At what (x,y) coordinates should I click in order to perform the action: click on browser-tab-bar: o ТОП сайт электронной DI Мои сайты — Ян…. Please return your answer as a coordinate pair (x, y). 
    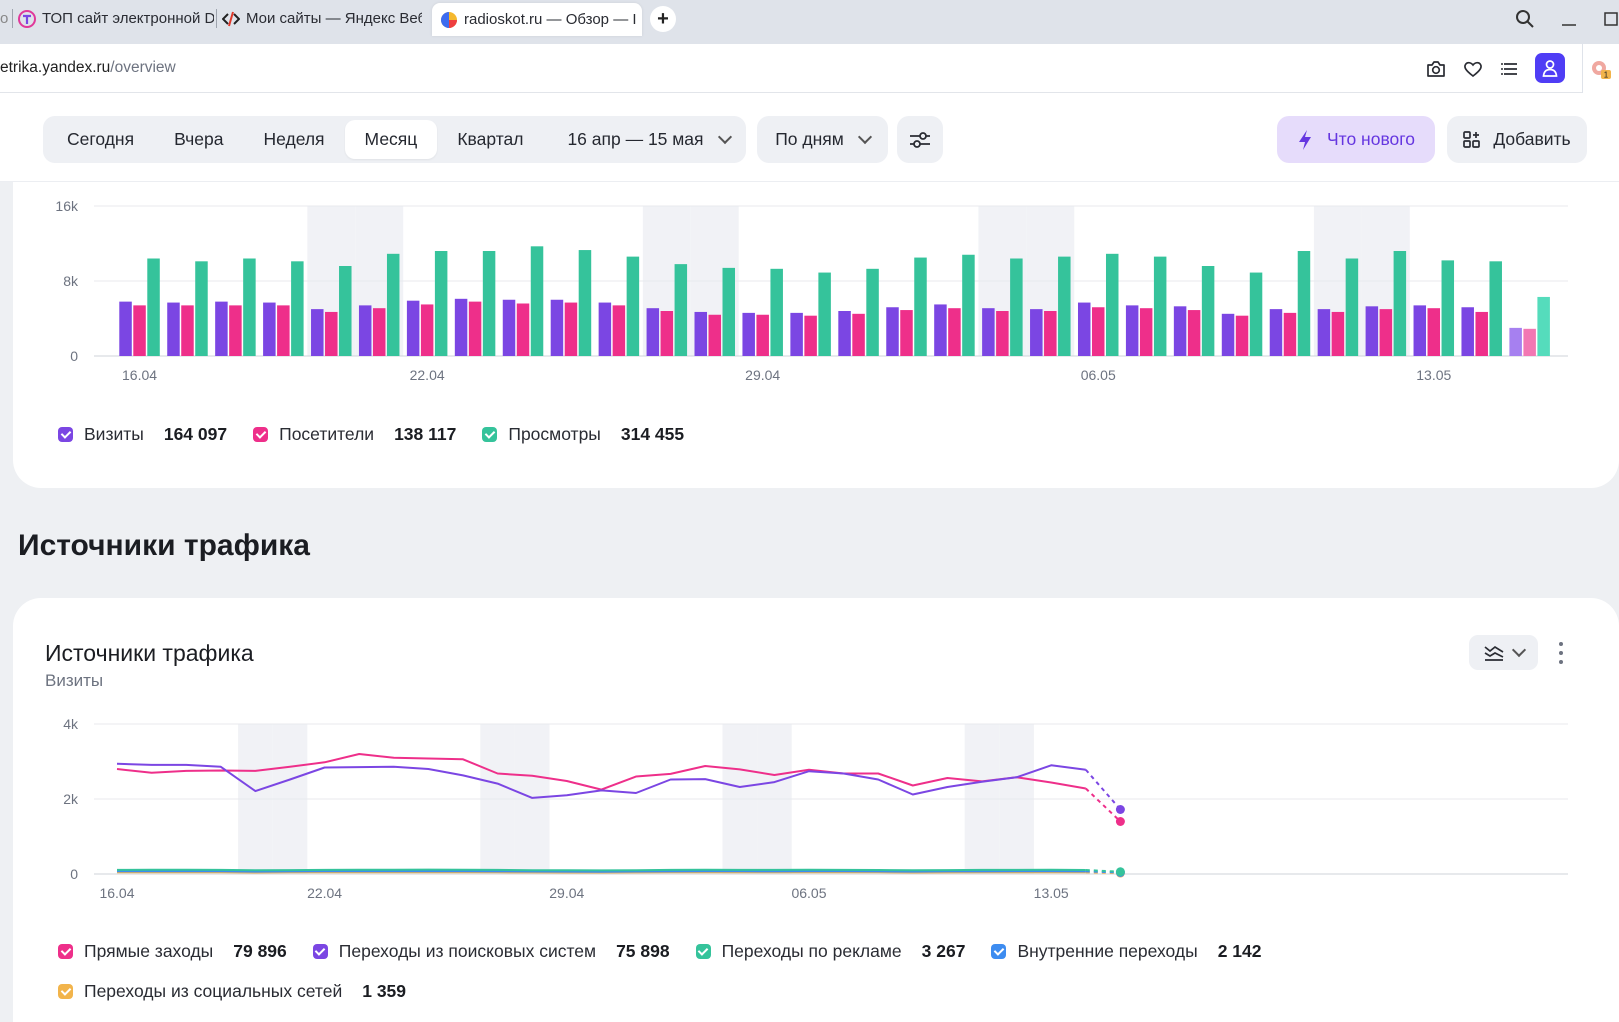
    Looking at the image, I should click on (809, 22).